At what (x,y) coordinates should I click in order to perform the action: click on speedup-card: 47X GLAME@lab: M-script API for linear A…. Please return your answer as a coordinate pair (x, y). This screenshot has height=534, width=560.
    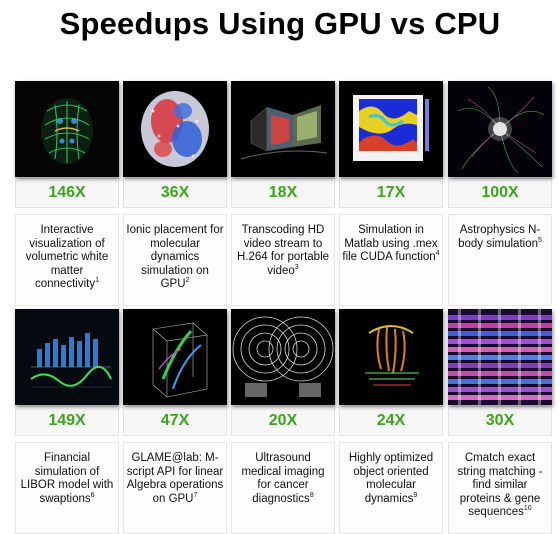
    Looking at the image, I should click on (175, 421).